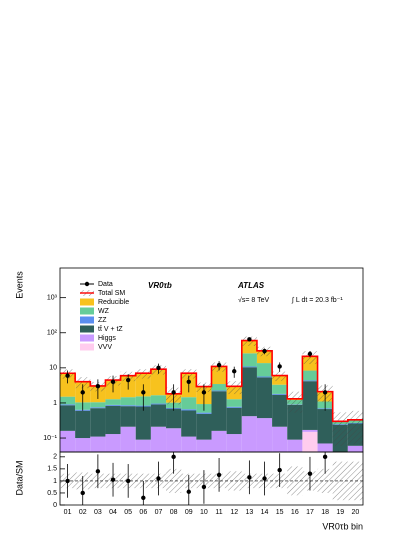  What do you see at coordinates (113, 302) in the screenshot?
I see `legend-label: Reducible` at bounding box center [113, 302].